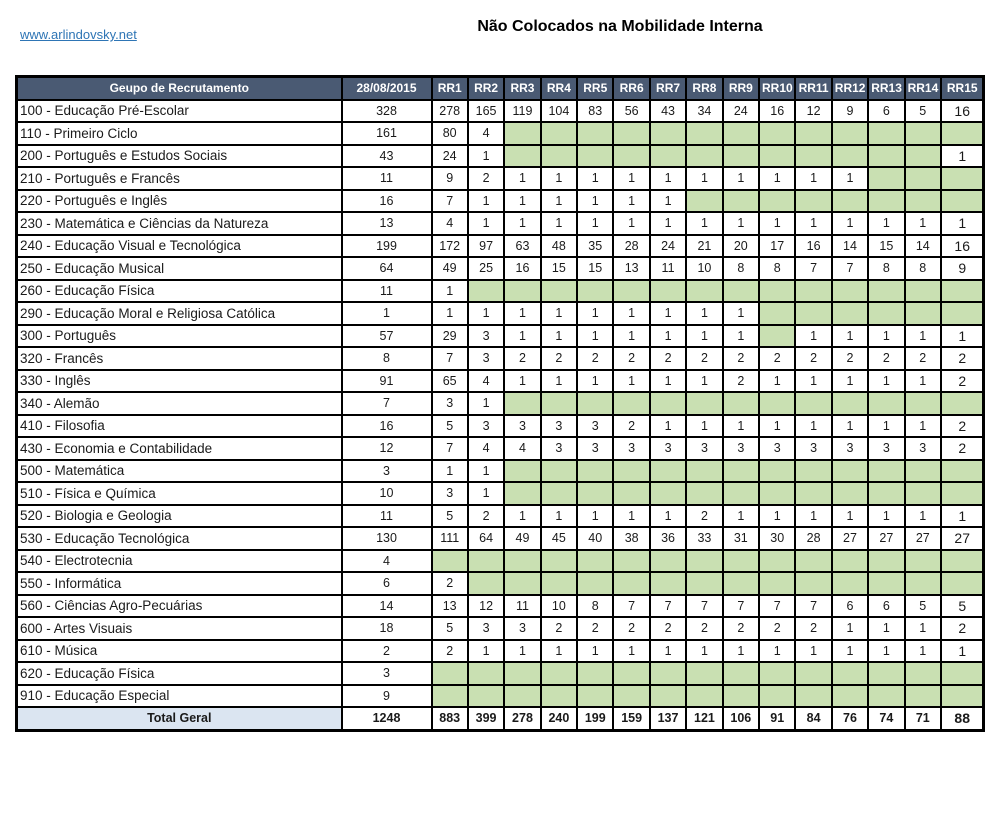 The width and height of the screenshot is (1000, 823). Describe the element at coordinates (668, 538) in the screenshot. I see `value-cell: 36` at that location.